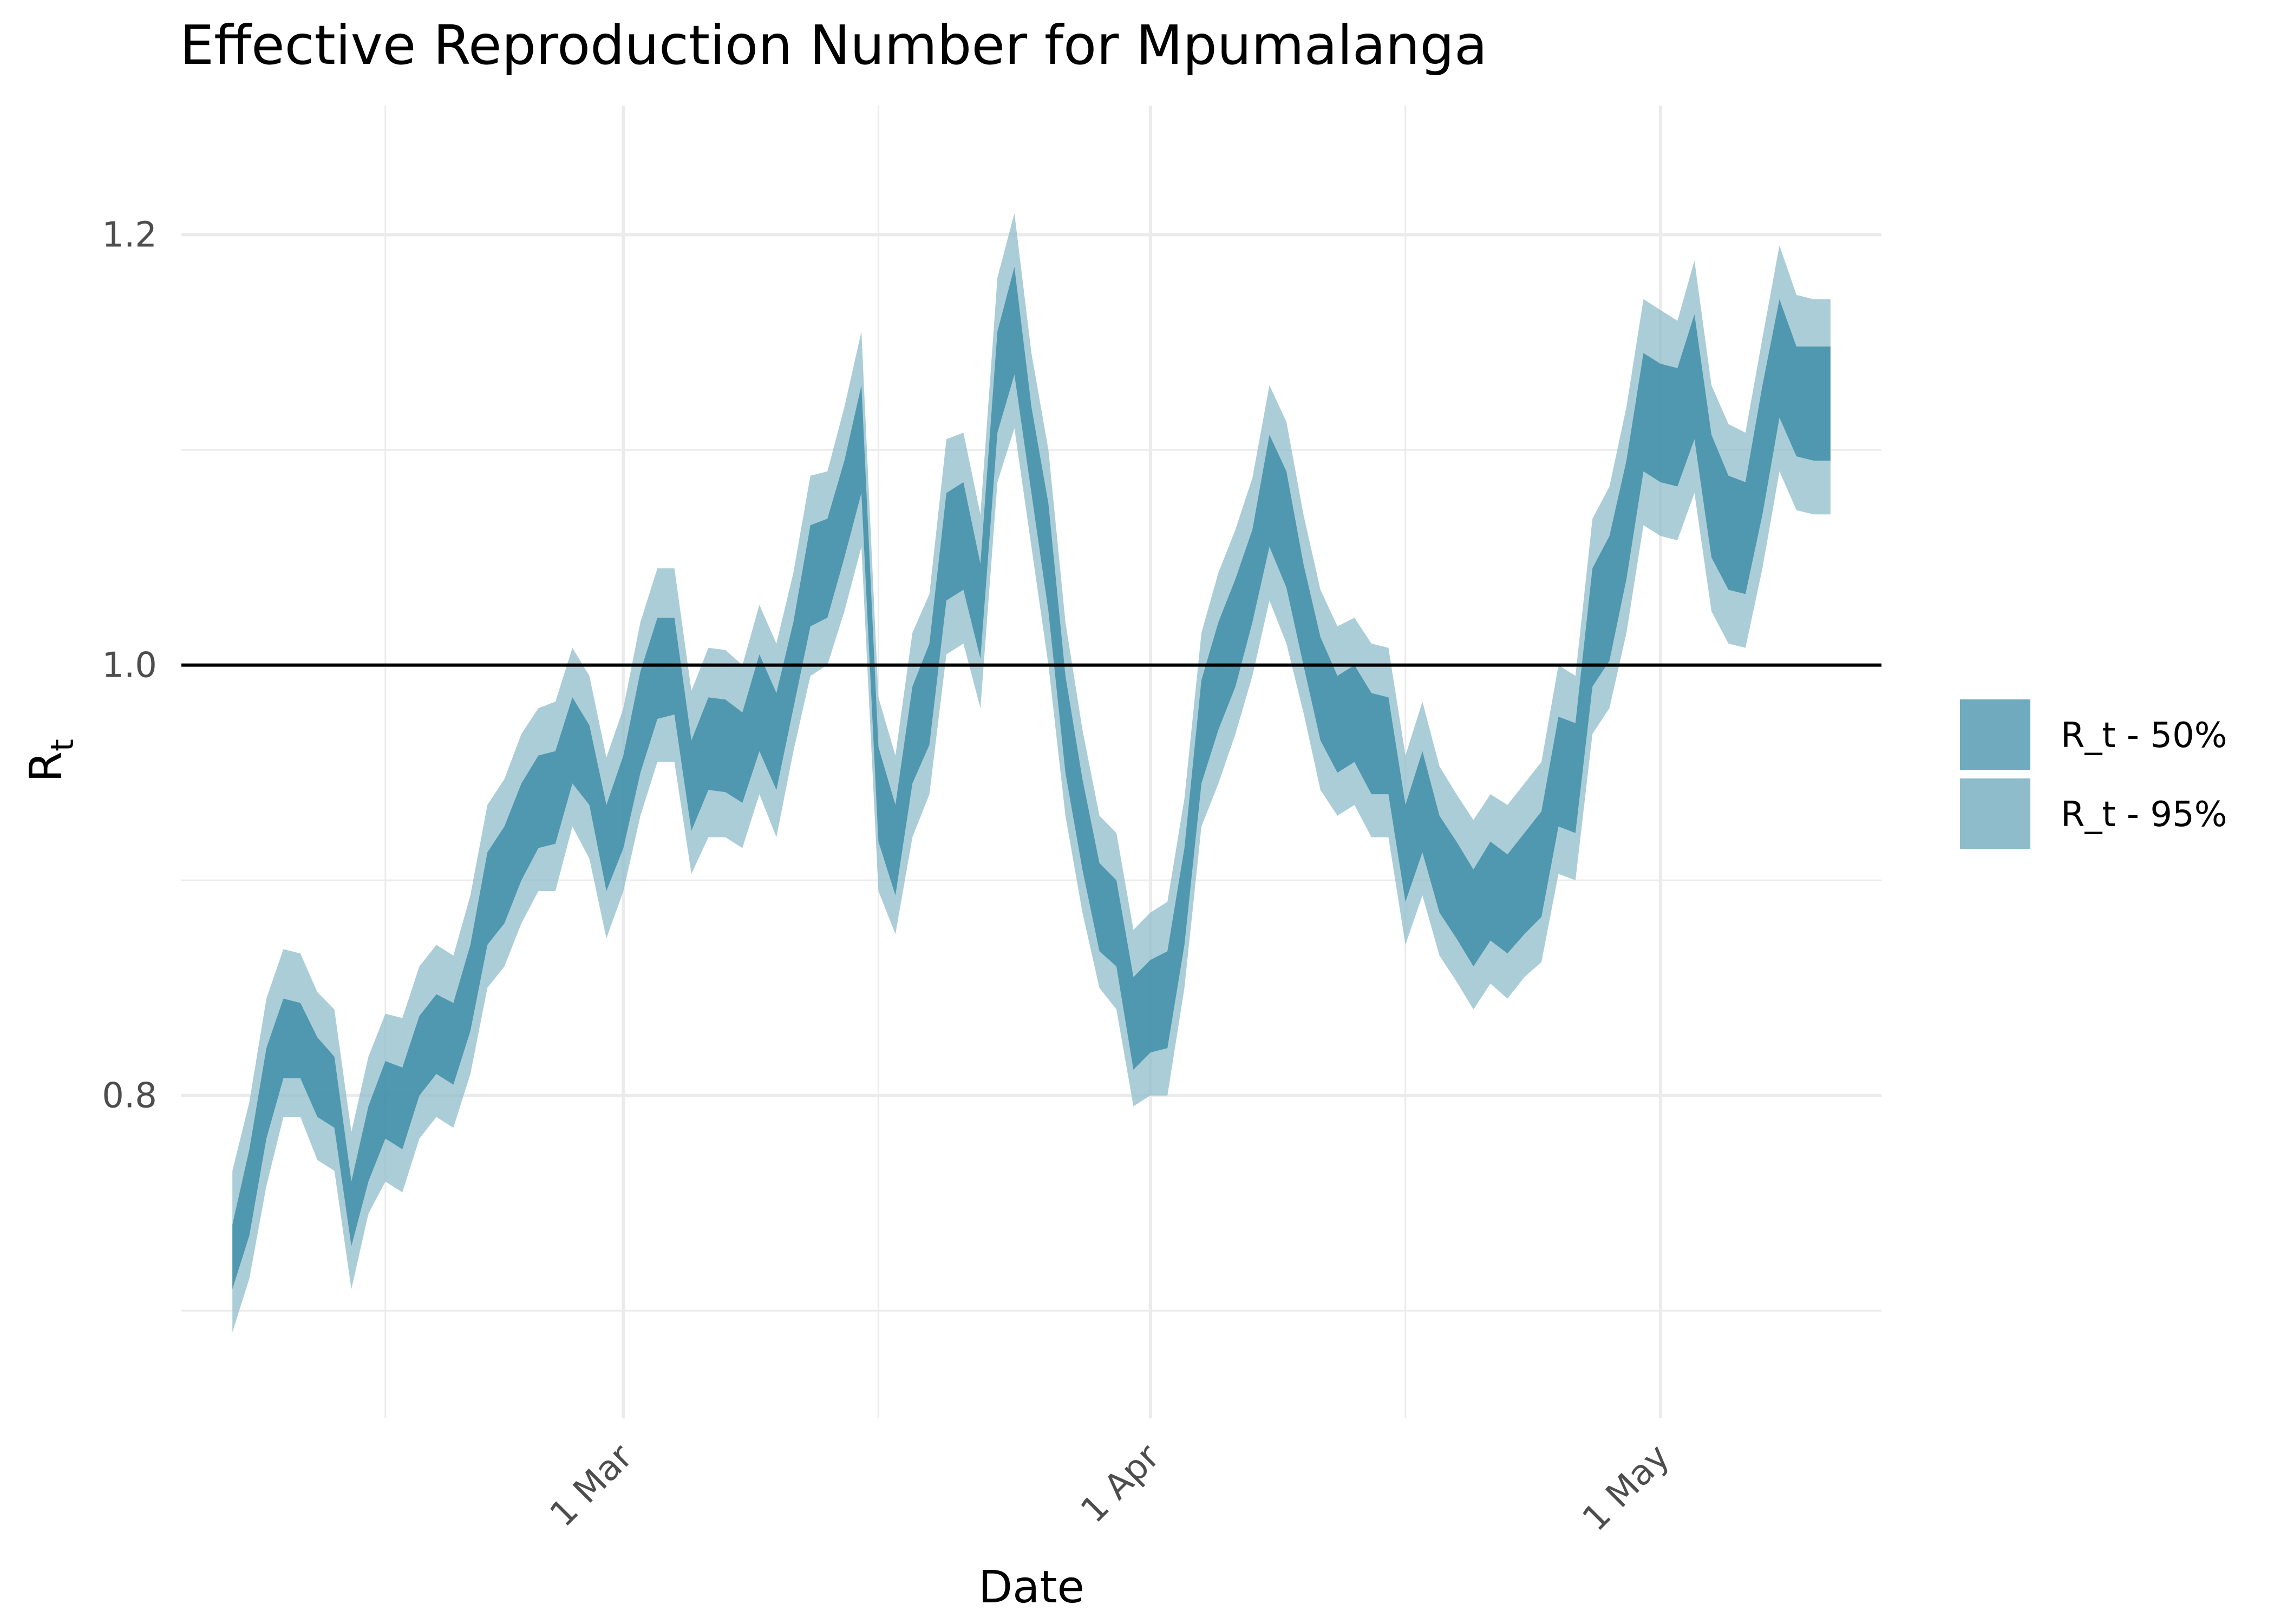 The image size is (2274, 1624). What do you see at coordinates (1031, 1587) in the screenshot?
I see `x-axis-title: Date` at bounding box center [1031, 1587].